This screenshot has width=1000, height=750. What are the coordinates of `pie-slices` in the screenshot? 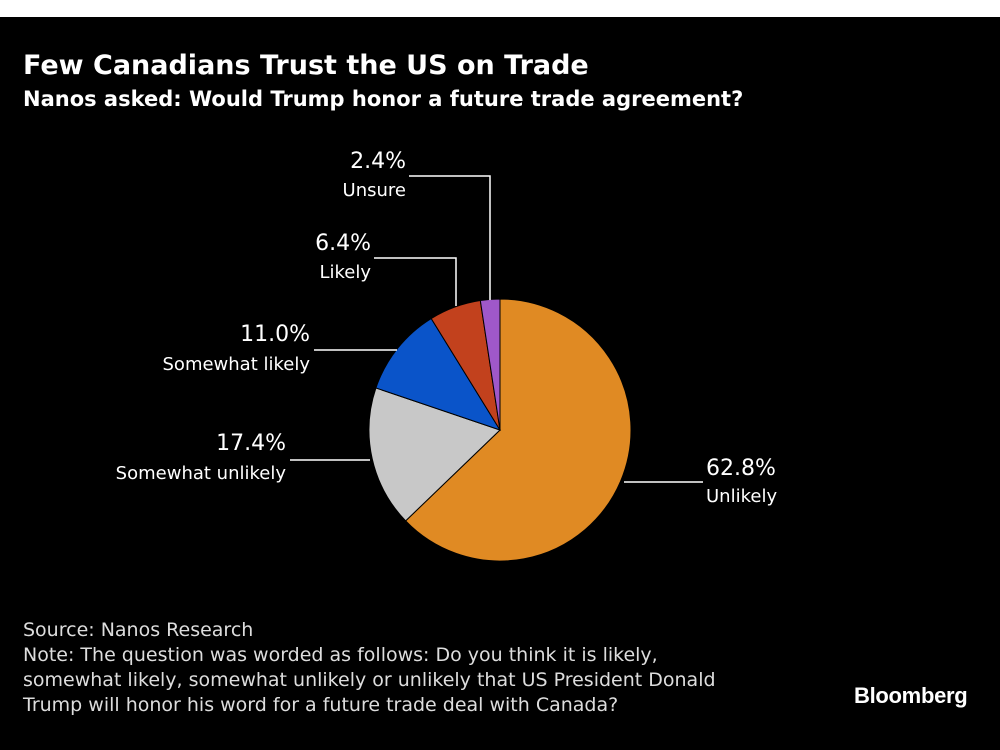 It's located at (500, 430).